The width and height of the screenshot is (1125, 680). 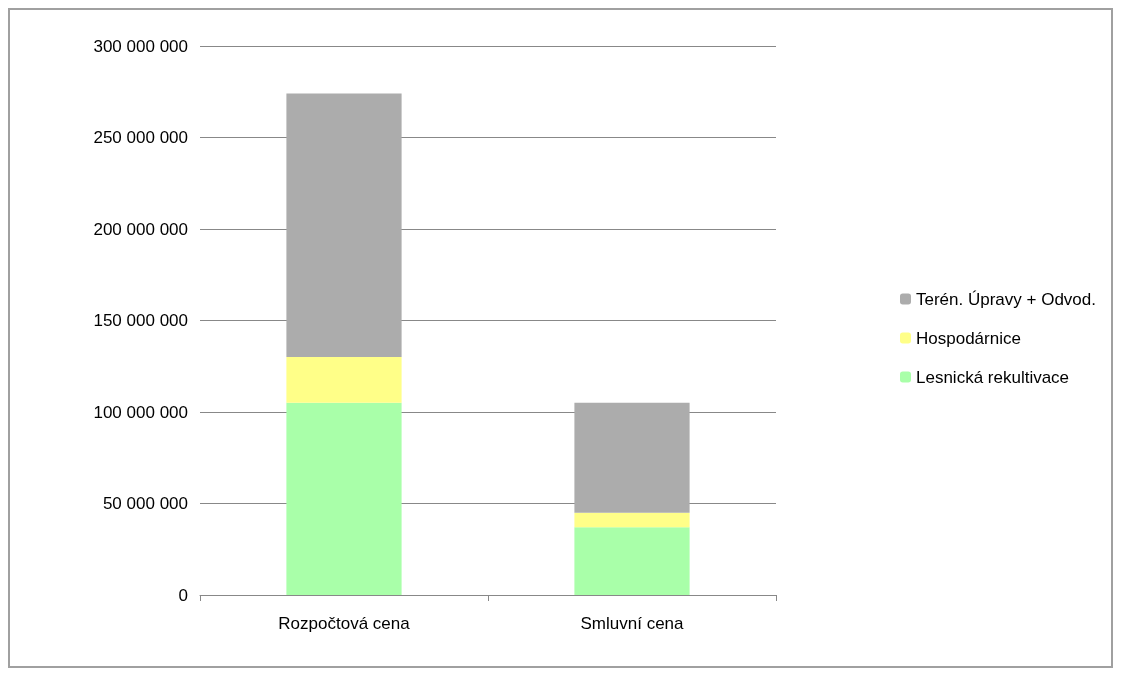 What do you see at coordinates (140, 137) in the screenshot?
I see `y-tick-label: 250 000 000` at bounding box center [140, 137].